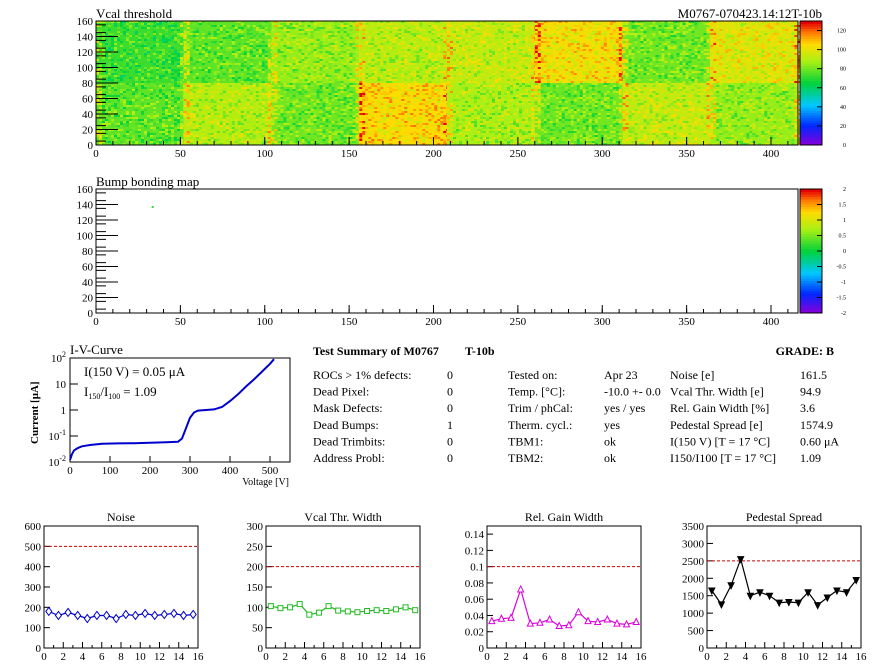  Describe the element at coordinates (57, 461) in the screenshot. I see `iv-y-tick: 10⁻²` at that location.